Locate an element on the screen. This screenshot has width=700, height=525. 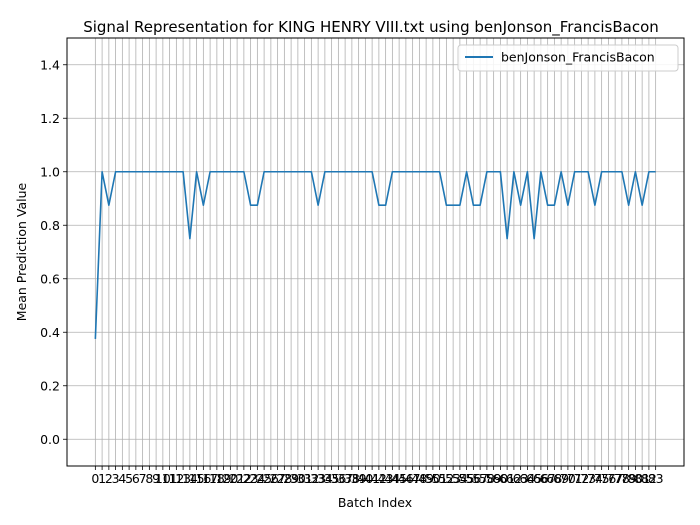
x-tick-label: 74 is located at coordinates (595, 478).